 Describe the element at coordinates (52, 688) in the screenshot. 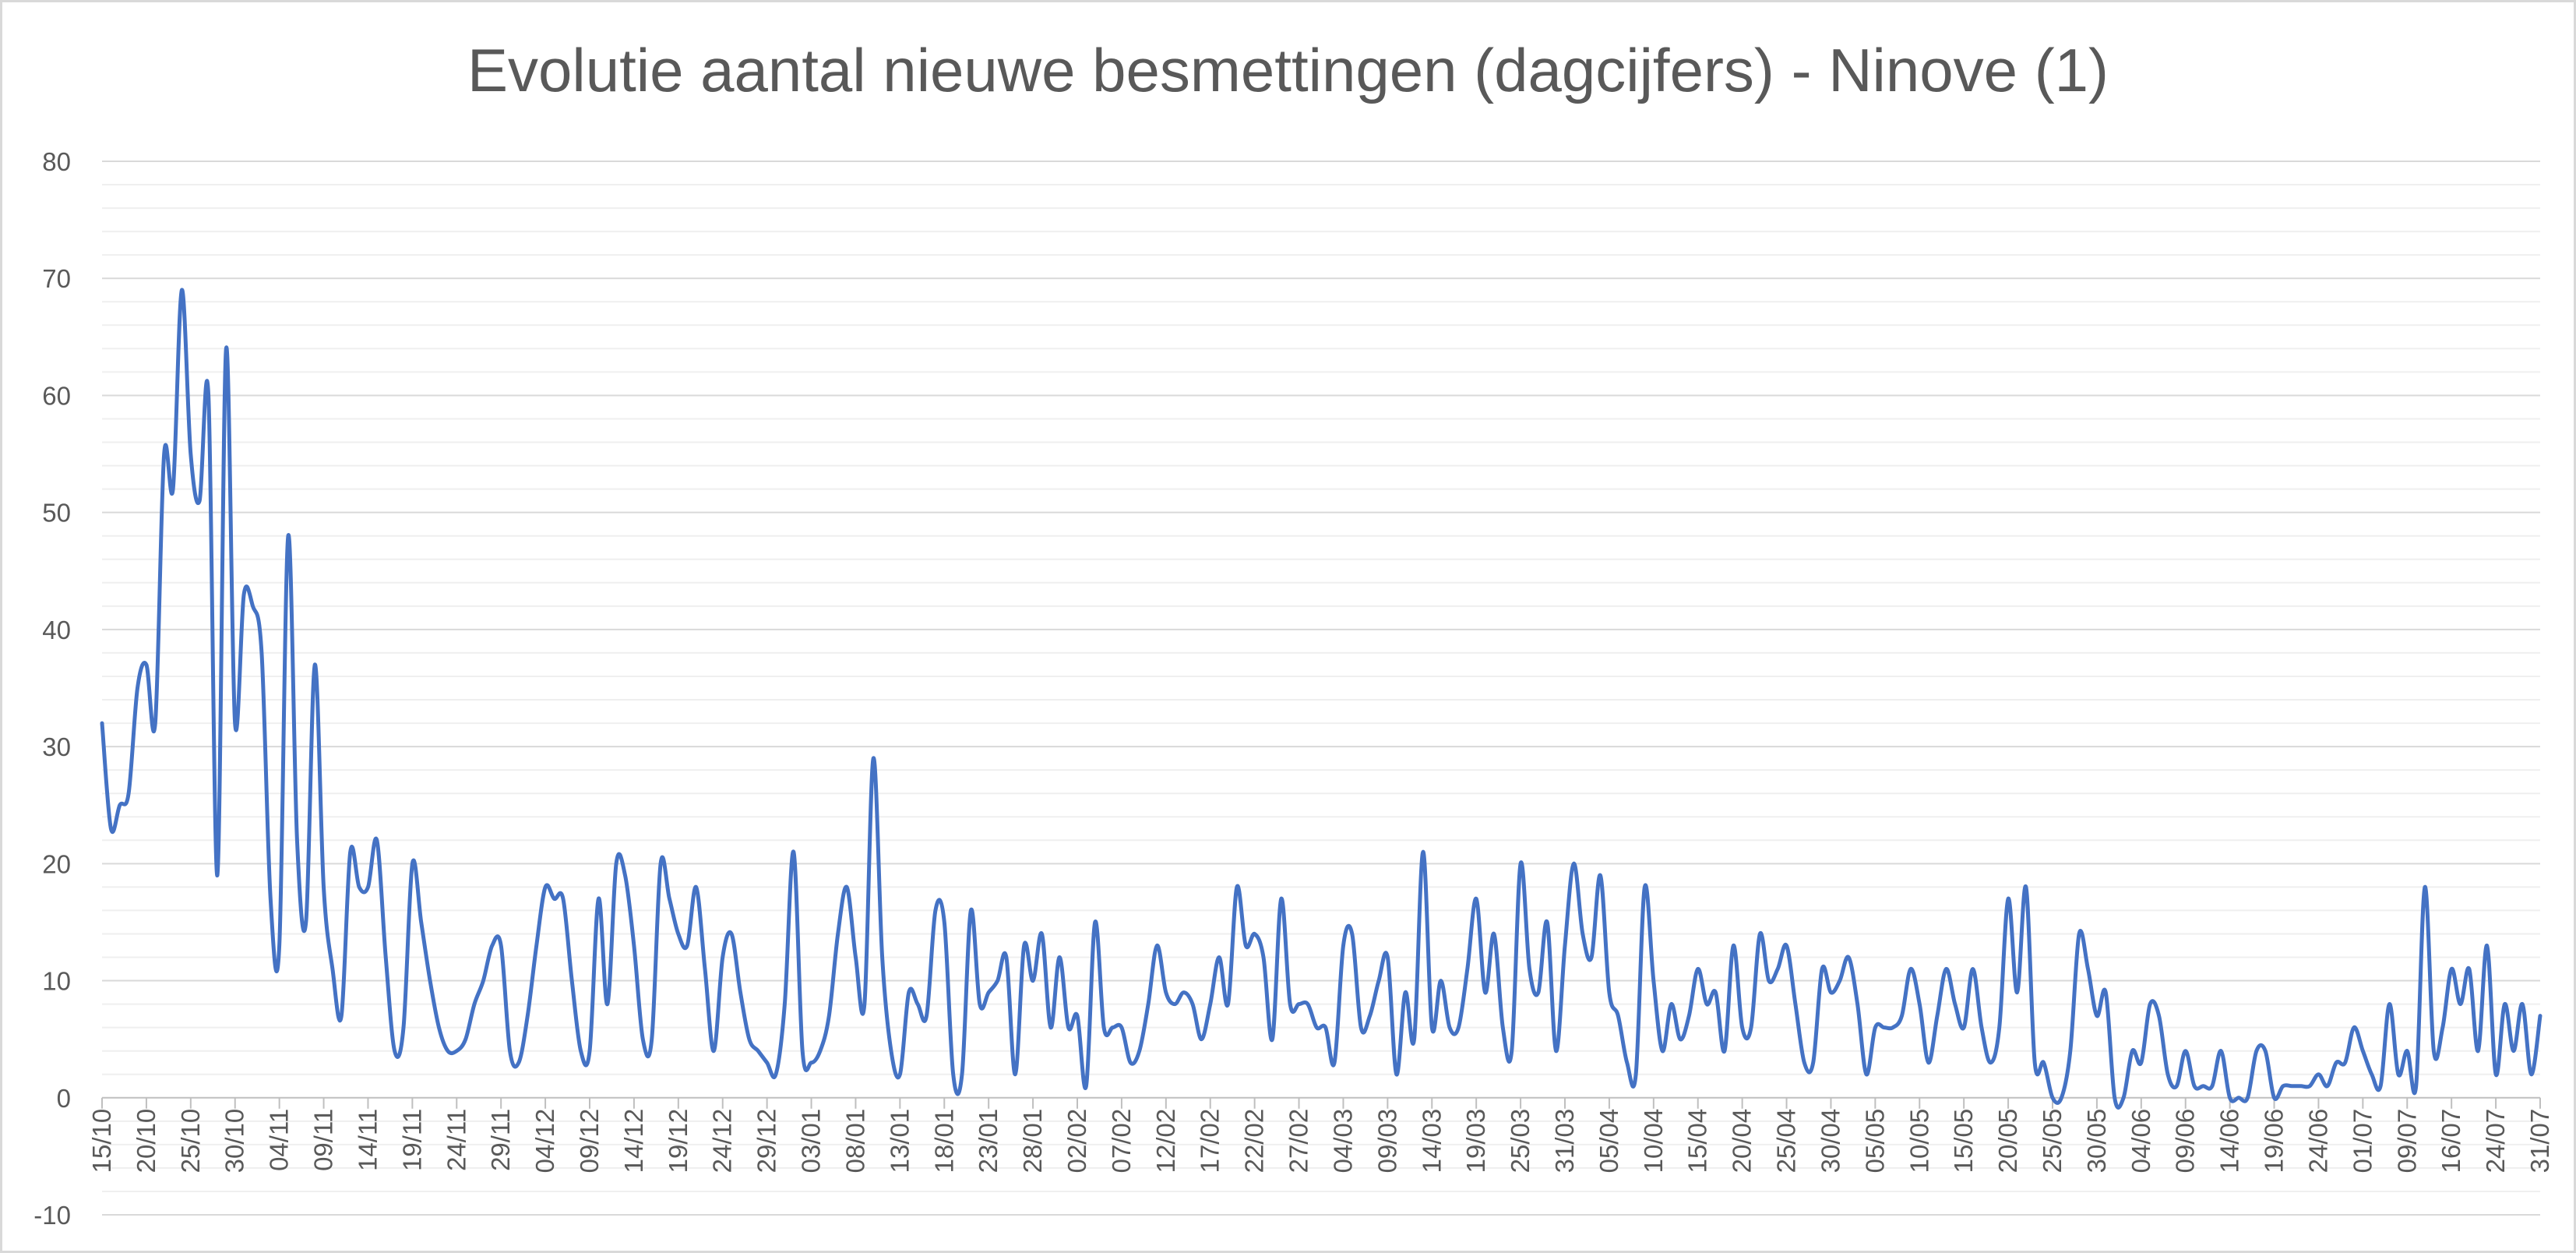

I see `y-axis-labels: -10 0 10 20 30 40 50 60 70 80` at that location.